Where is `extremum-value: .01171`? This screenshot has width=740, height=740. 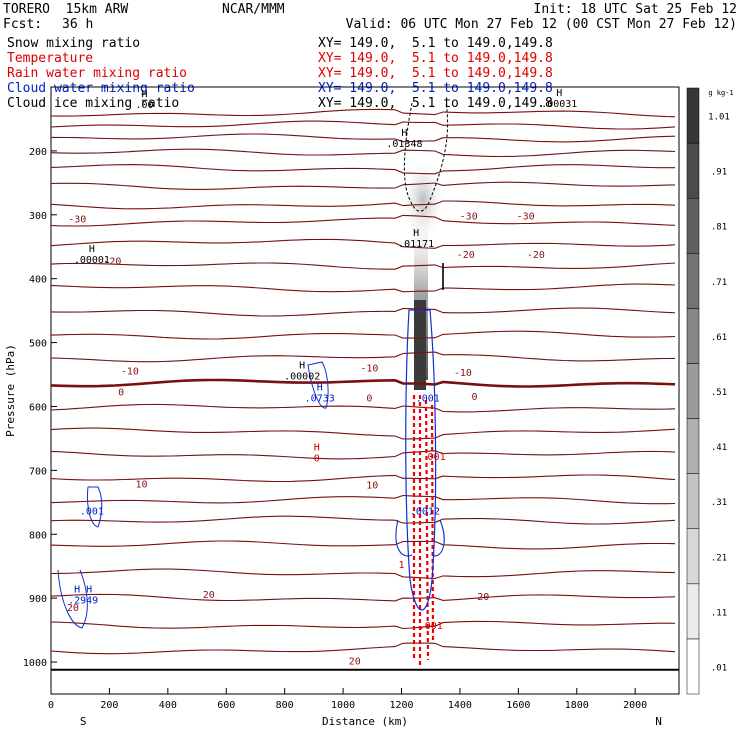
extremum-value: .01171 is located at coordinates (416, 244).